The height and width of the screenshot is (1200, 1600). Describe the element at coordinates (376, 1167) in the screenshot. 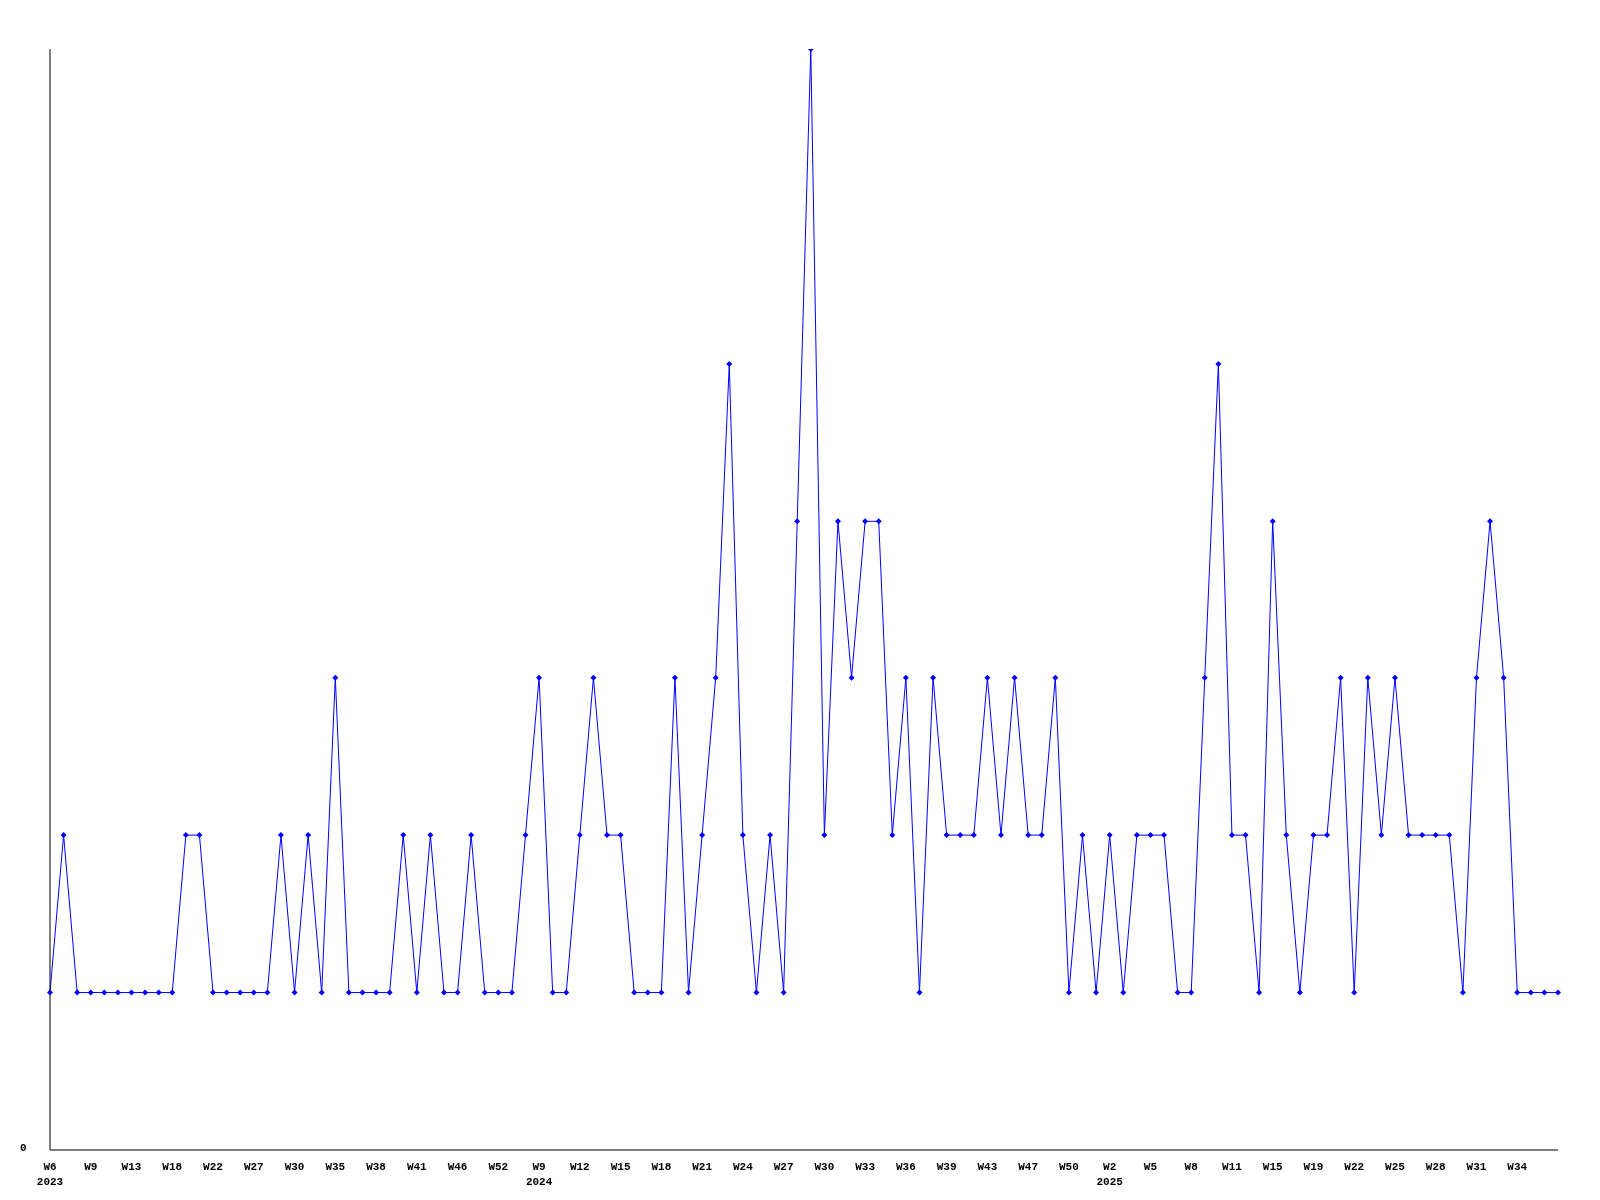

I see `x-tick-label: W38` at that location.